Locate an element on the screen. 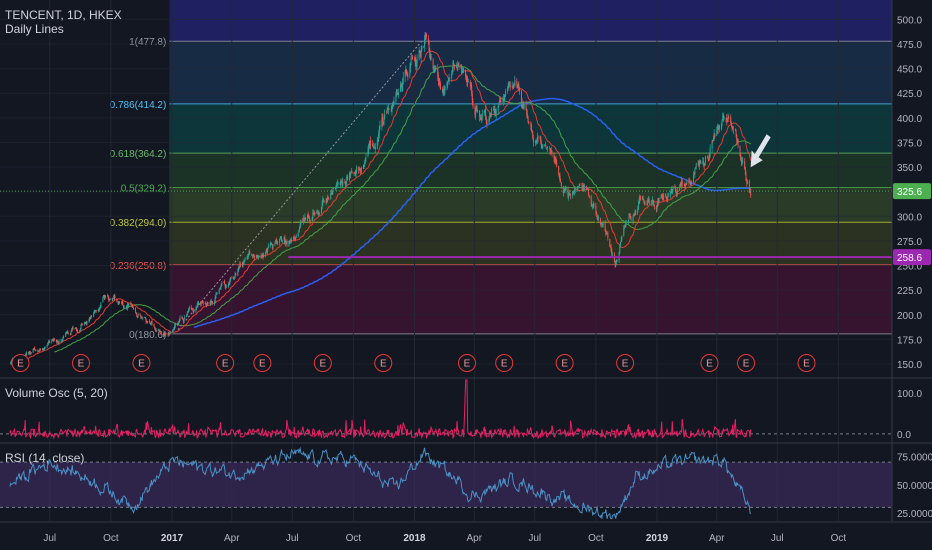 This screenshot has width=932, height=550. time-tick-label: Oct is located at coordinates (596, 538).